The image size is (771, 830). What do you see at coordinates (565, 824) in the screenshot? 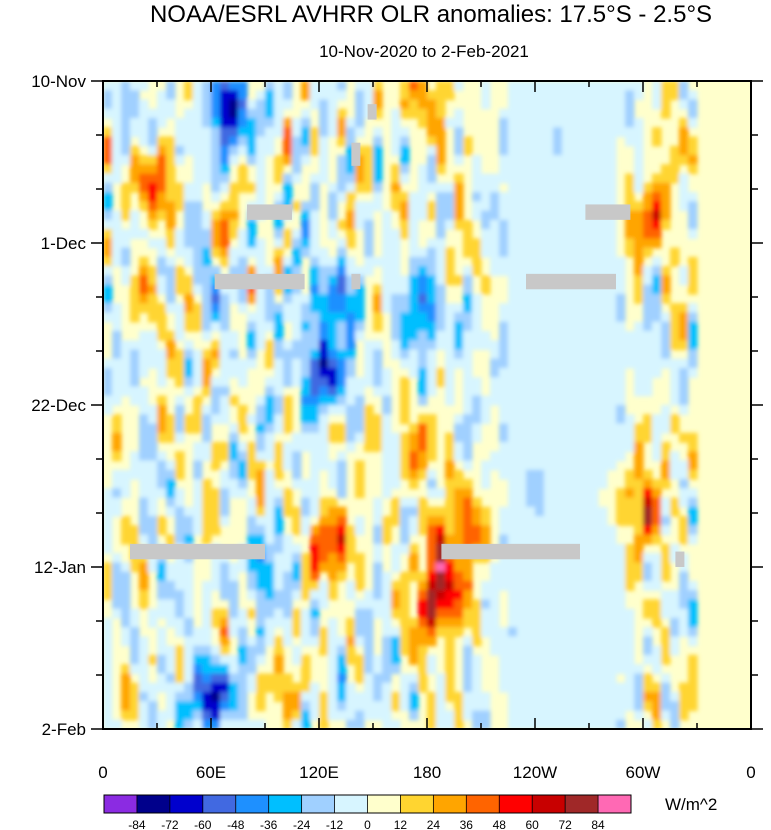
I see `colorbar-label: 72` at bounding box center [565, 824].